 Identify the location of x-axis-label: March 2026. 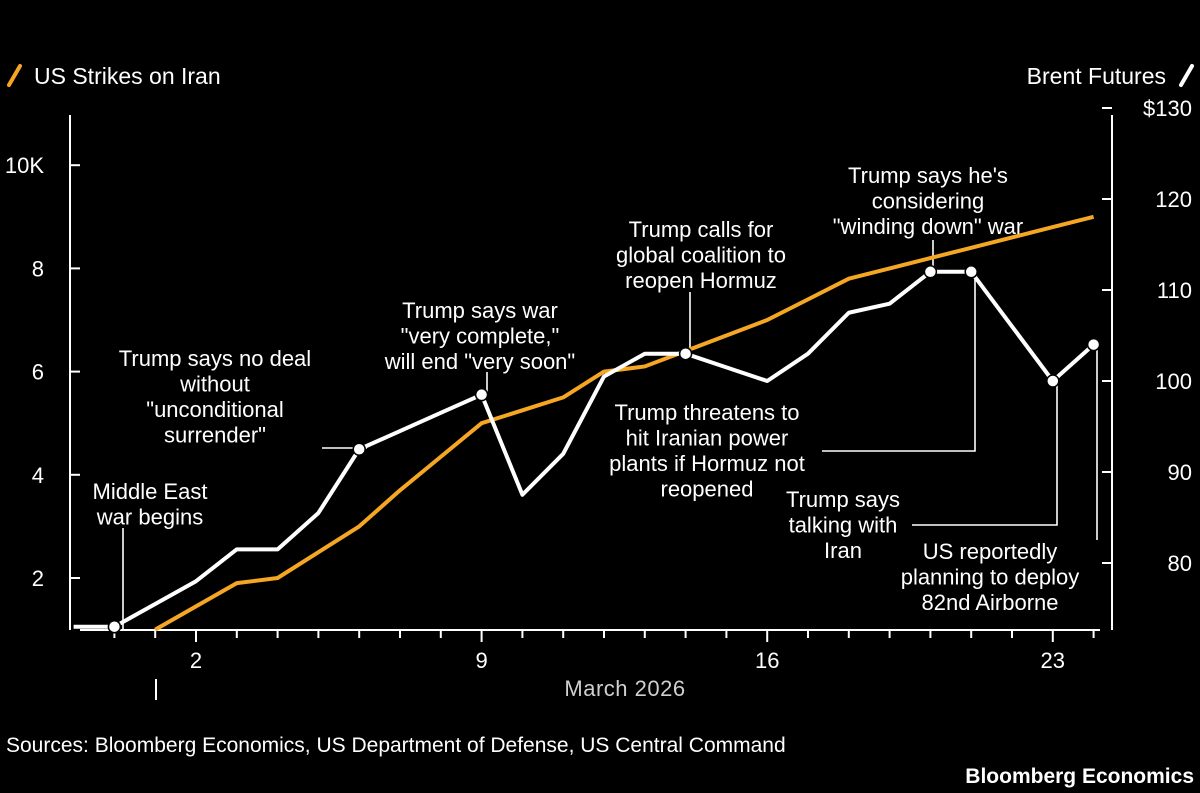
(624, 688).